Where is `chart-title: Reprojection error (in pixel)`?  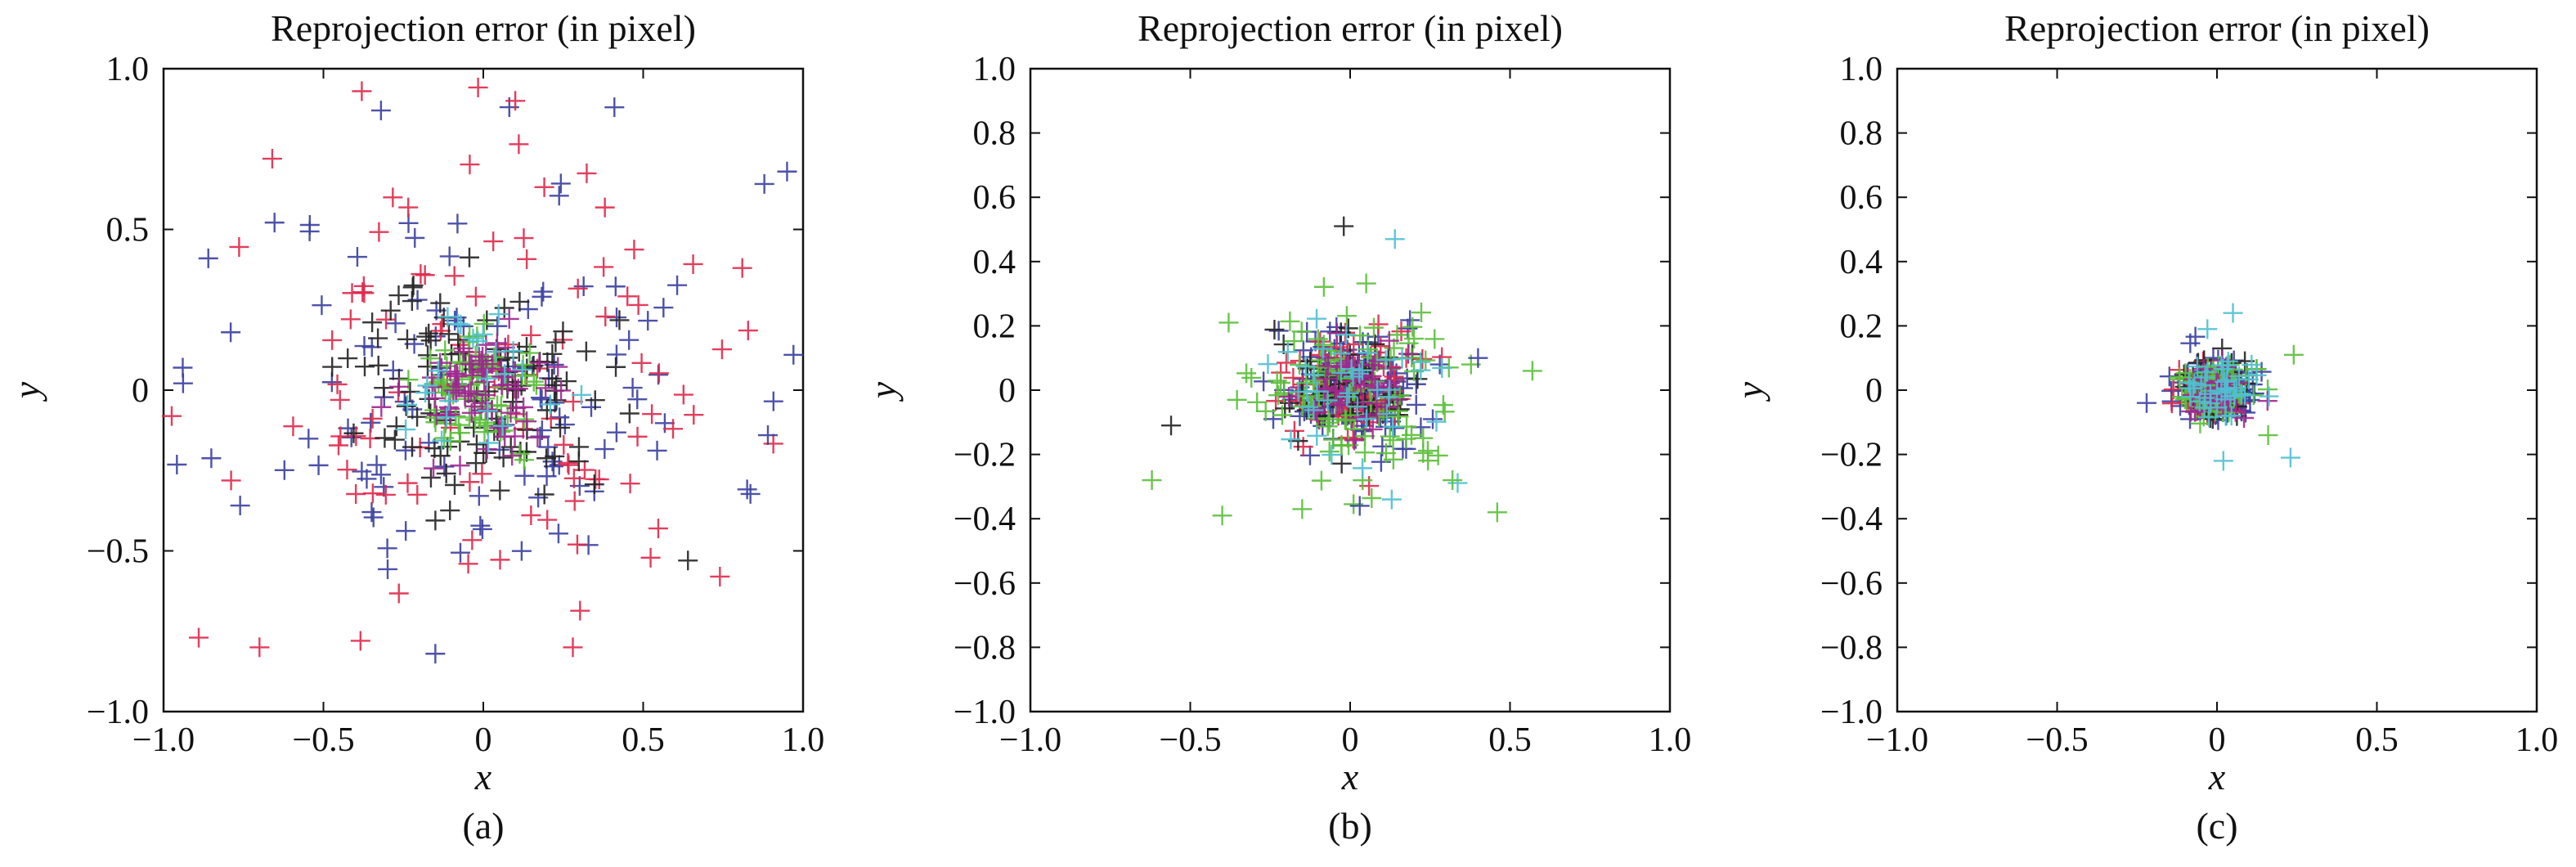
chart-title: Reprojection error (in pixel) is located at coordinates (483, 28).